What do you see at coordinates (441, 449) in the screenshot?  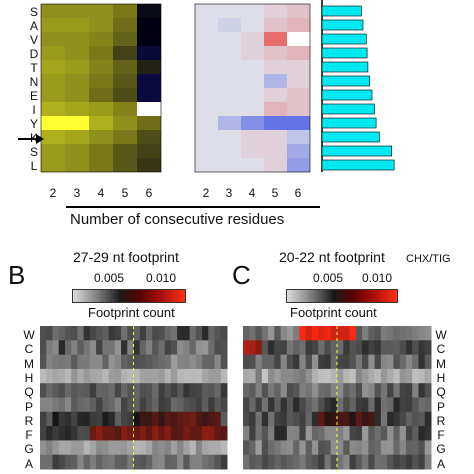 I see `row-label: G` at bounding box center [441, 449].